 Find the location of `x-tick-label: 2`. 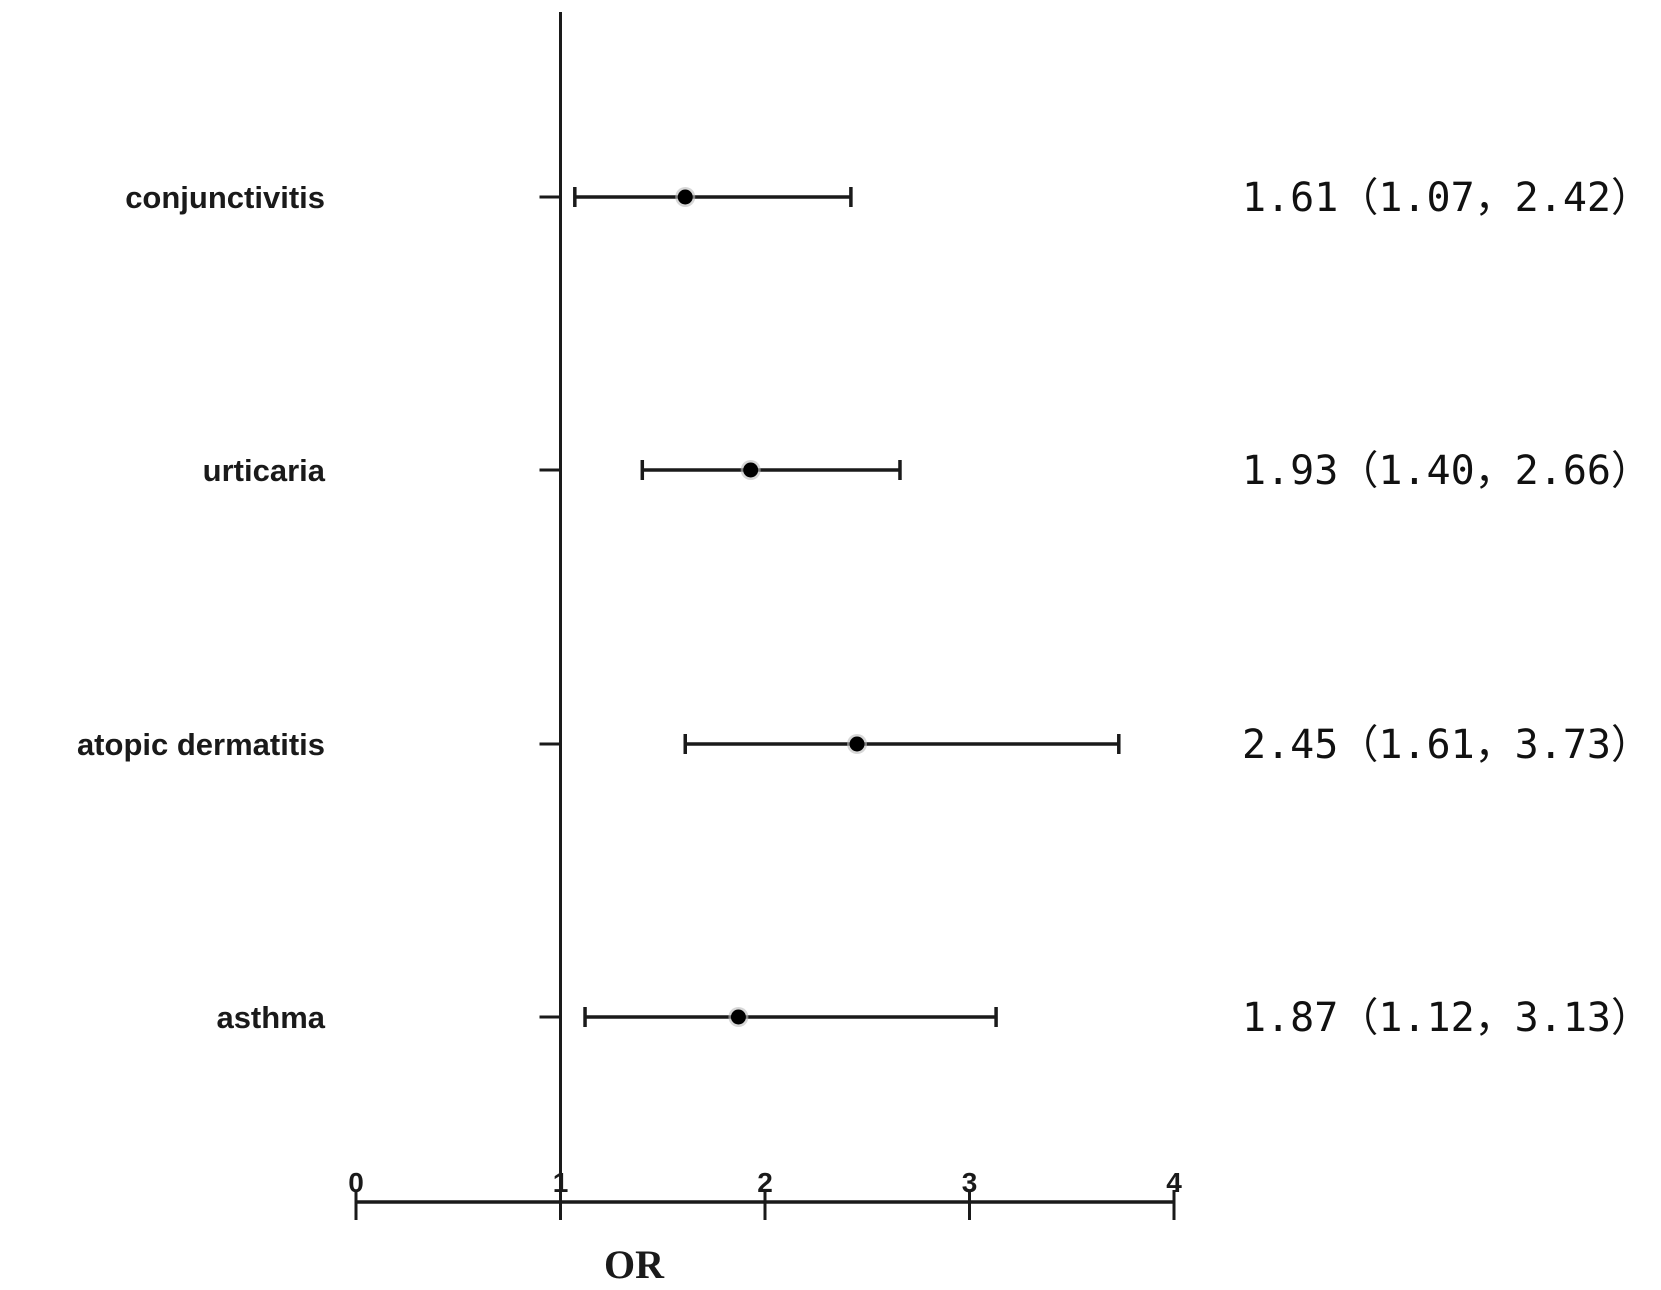

x-tick-label: 2 is located at coordinates (765, 1182).